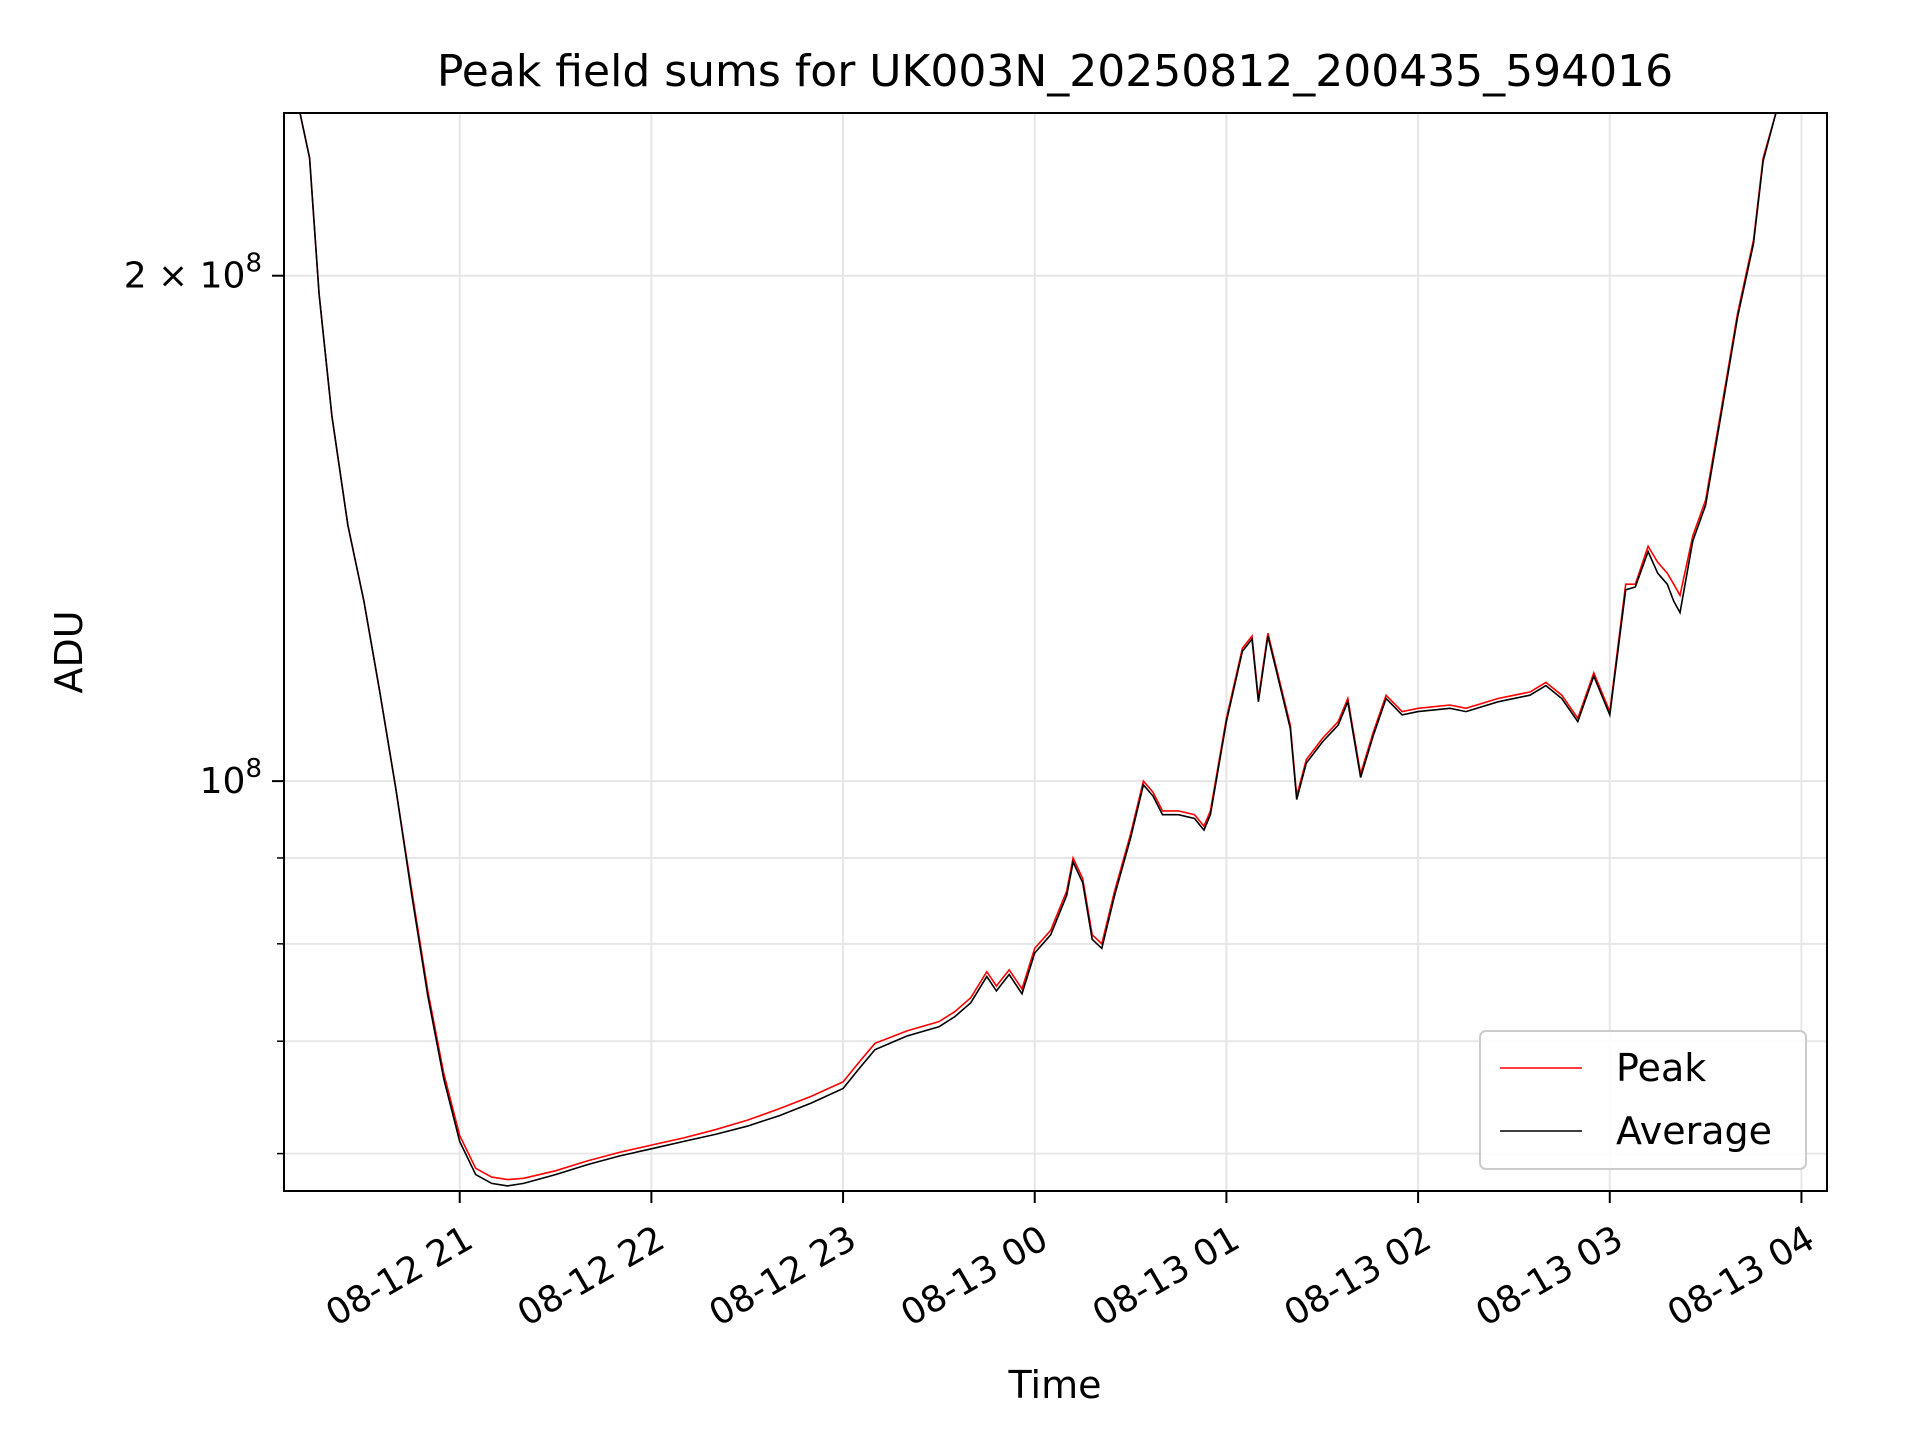 The height and width of the screenshot is (1440, 1920). Describe the element at coordinates (1661, 1068) in the screenshot. I see `legend-peak-label: Peak` at that location.